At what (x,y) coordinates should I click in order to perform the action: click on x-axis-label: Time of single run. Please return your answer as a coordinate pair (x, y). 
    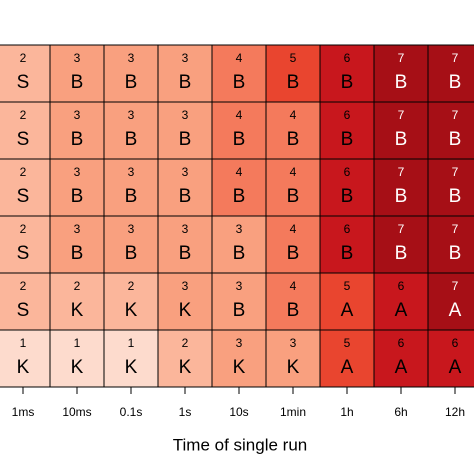
    Looking at the image, I should click on (240, 444).